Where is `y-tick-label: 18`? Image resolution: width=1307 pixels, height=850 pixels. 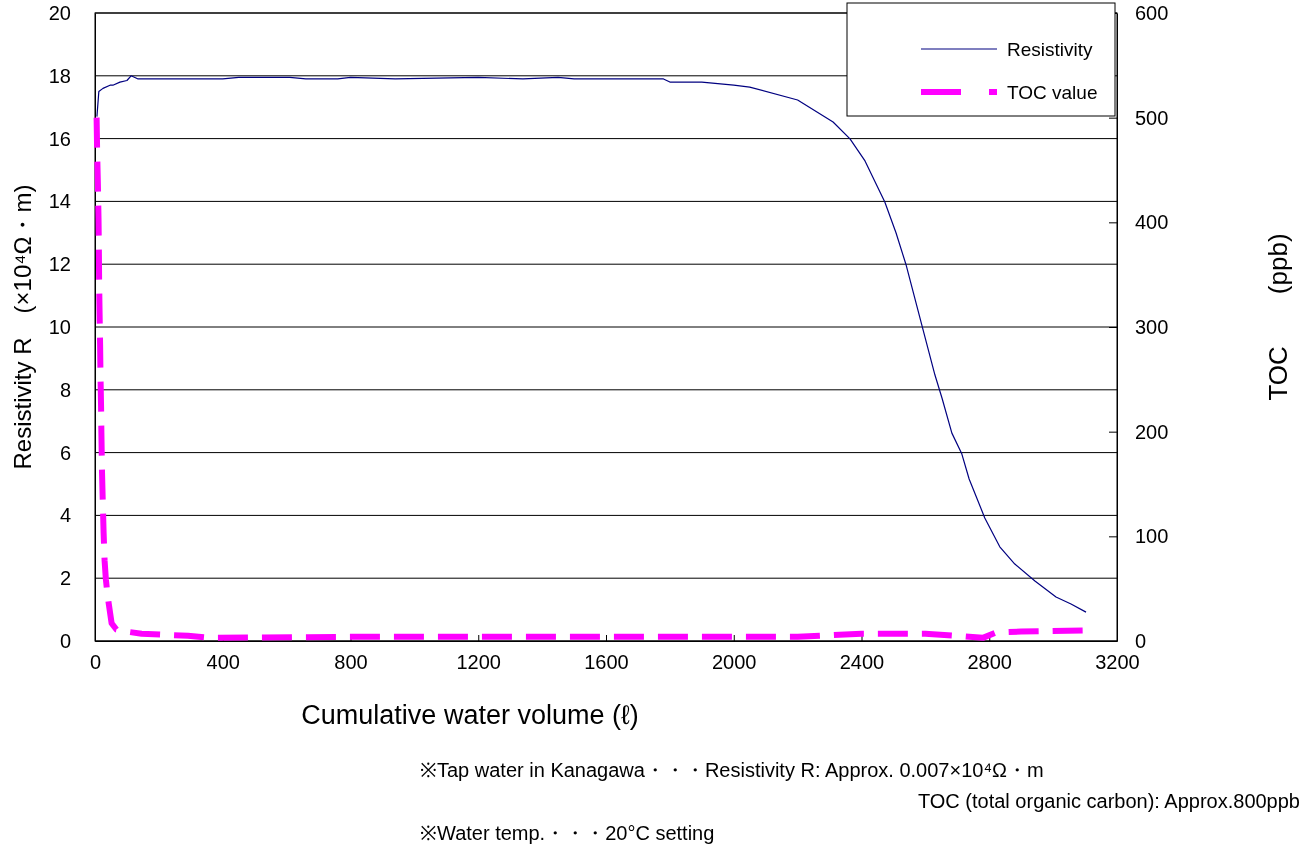 y-tick-label: 18 is located at coordinates (59, 75).